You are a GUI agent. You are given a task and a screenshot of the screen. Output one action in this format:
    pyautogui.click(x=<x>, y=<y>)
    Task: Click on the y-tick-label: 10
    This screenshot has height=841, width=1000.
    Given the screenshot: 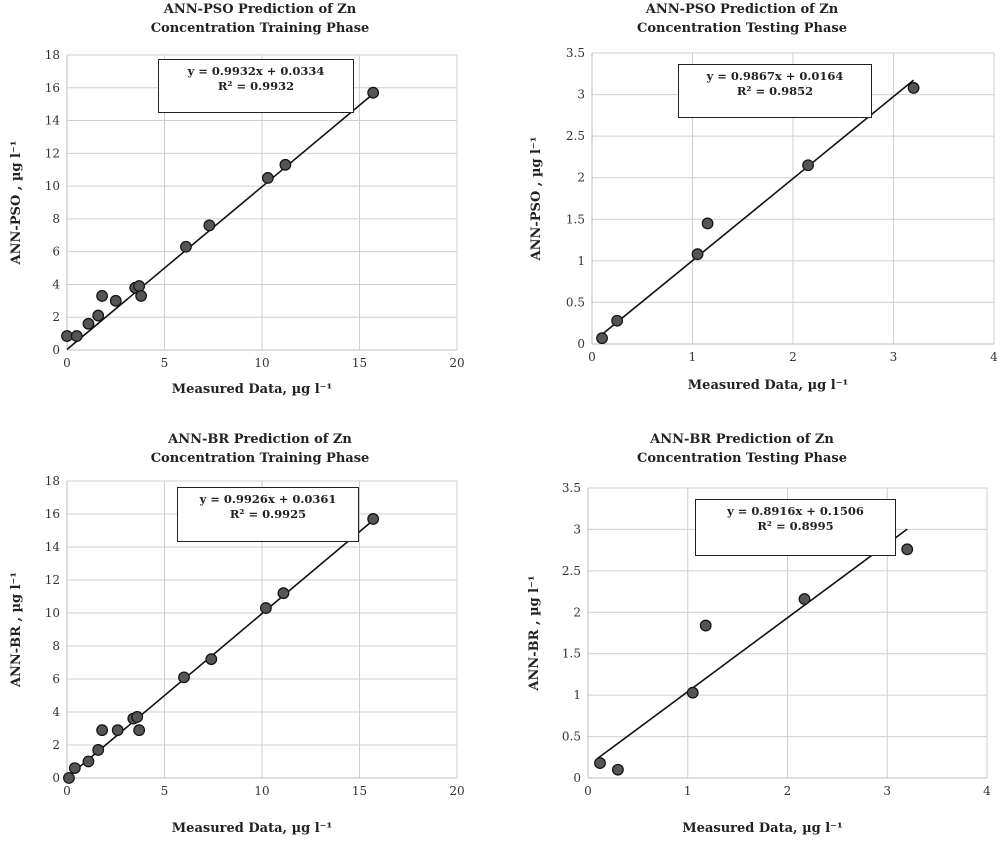 What is the action you would take?
    pyautogui.click(x=52, y=186)
    